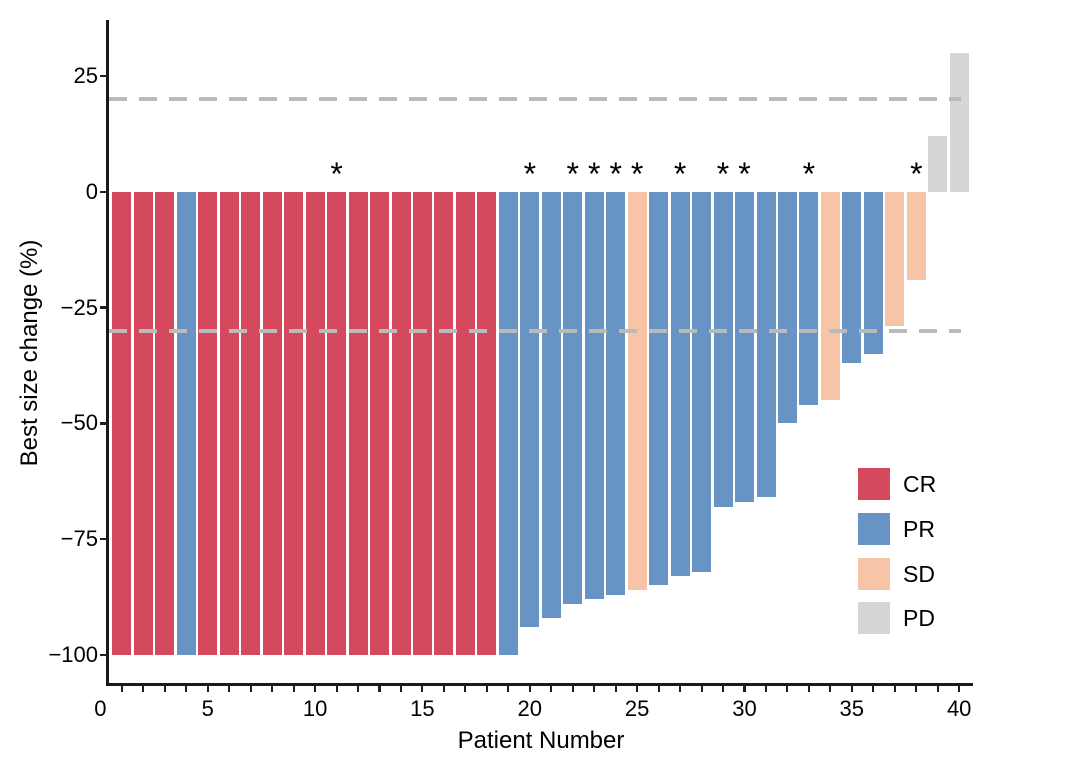  I want to click on asterisk-patient-11: *, so click(336, 174).